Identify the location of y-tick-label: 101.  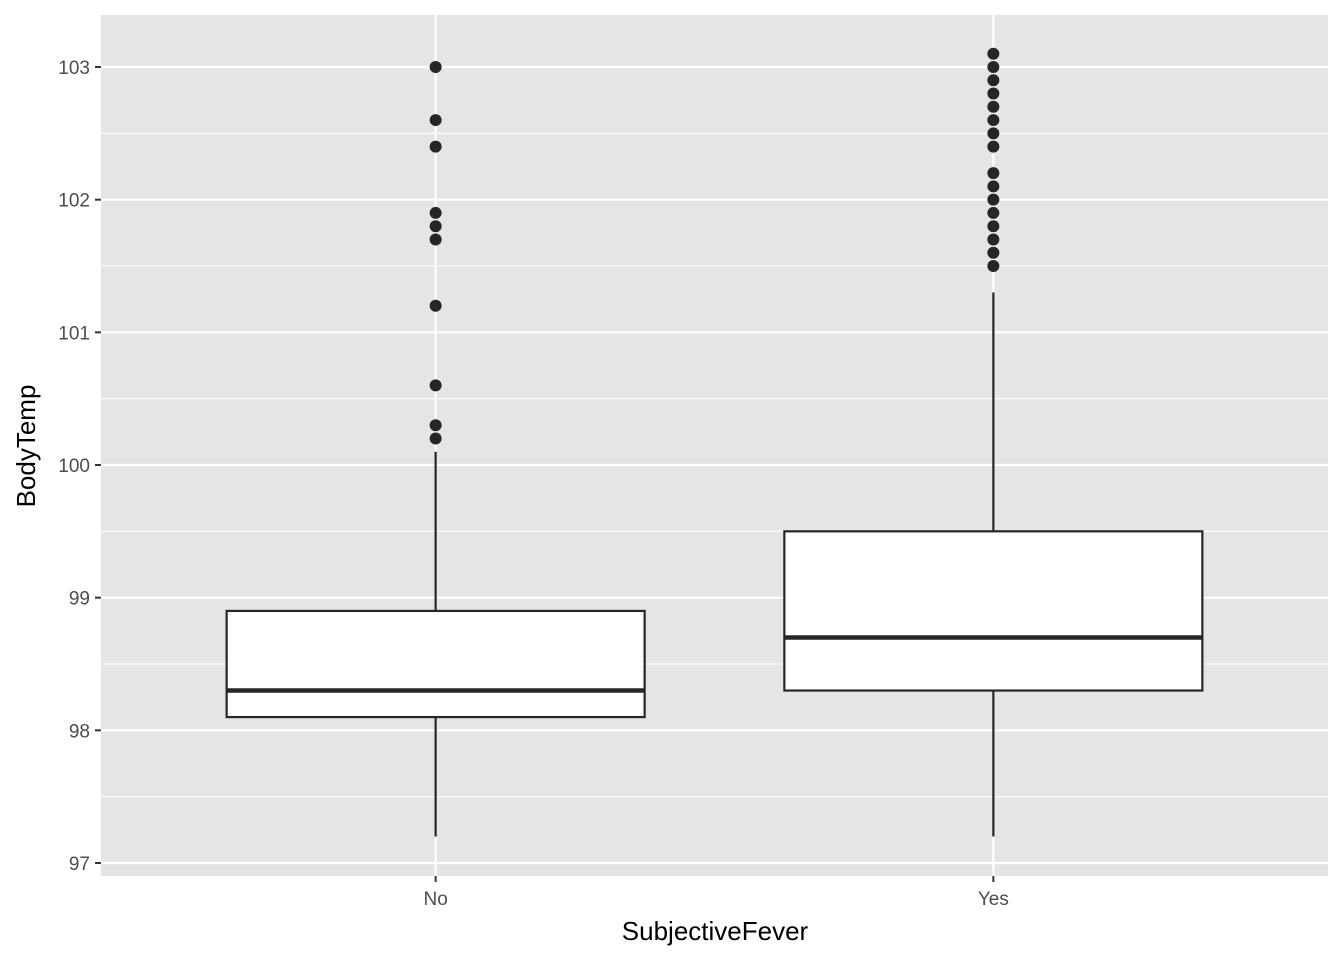
(74, 333).